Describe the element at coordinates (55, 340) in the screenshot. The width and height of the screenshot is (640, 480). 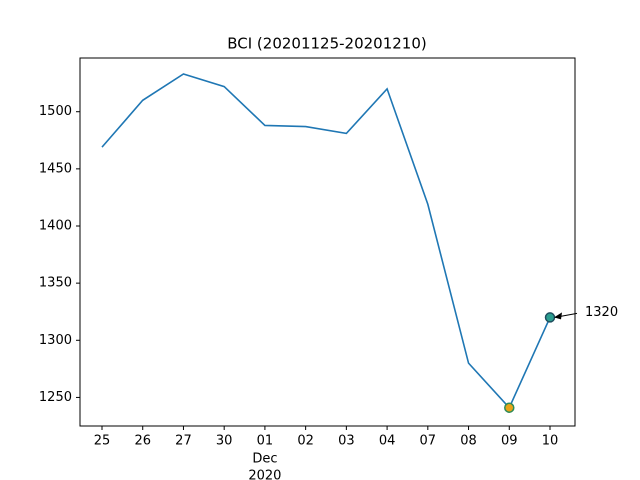
I see `y-tick-label: 1300` at that location.